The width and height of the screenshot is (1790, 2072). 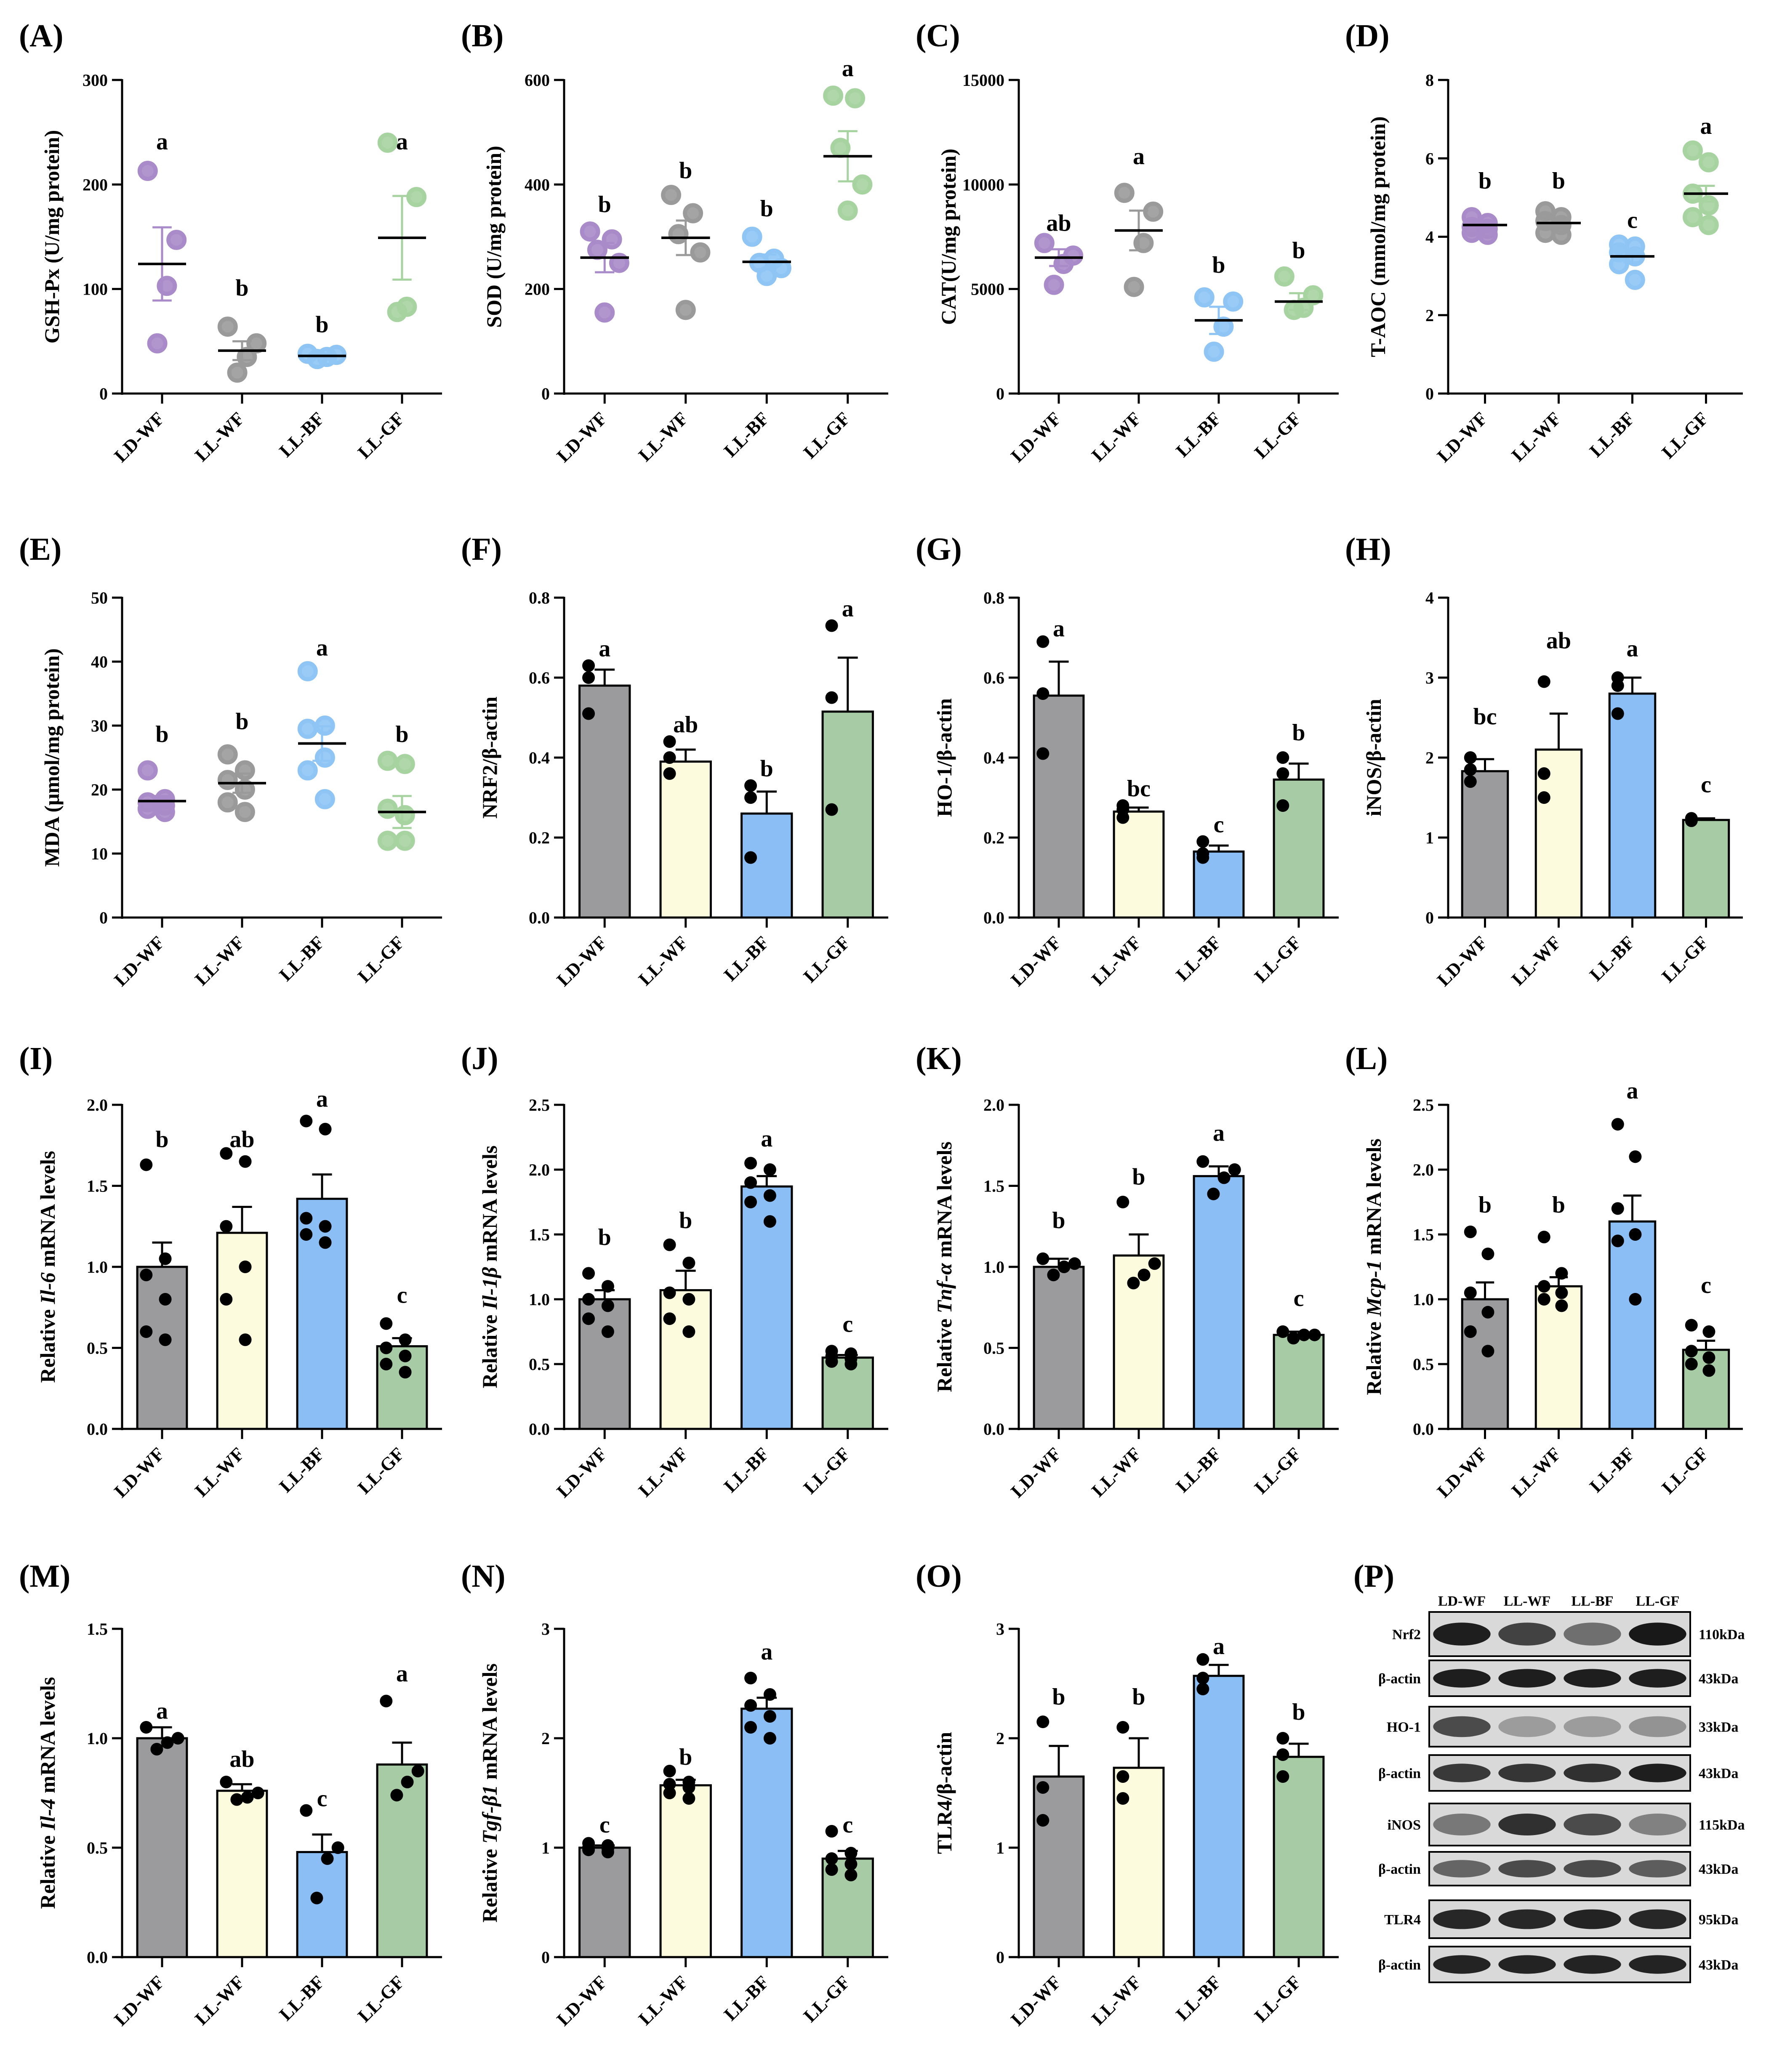 What do you see at coordinates (1718, 1679) in the screenshot?
I see `blot-kda-label: 43kDa` at bounding box center [1718, 1679].